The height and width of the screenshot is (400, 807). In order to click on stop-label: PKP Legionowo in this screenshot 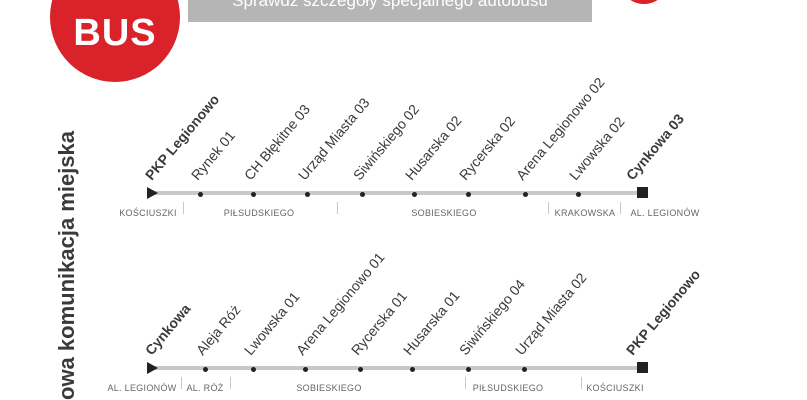, I will do `click(663, 312)`.